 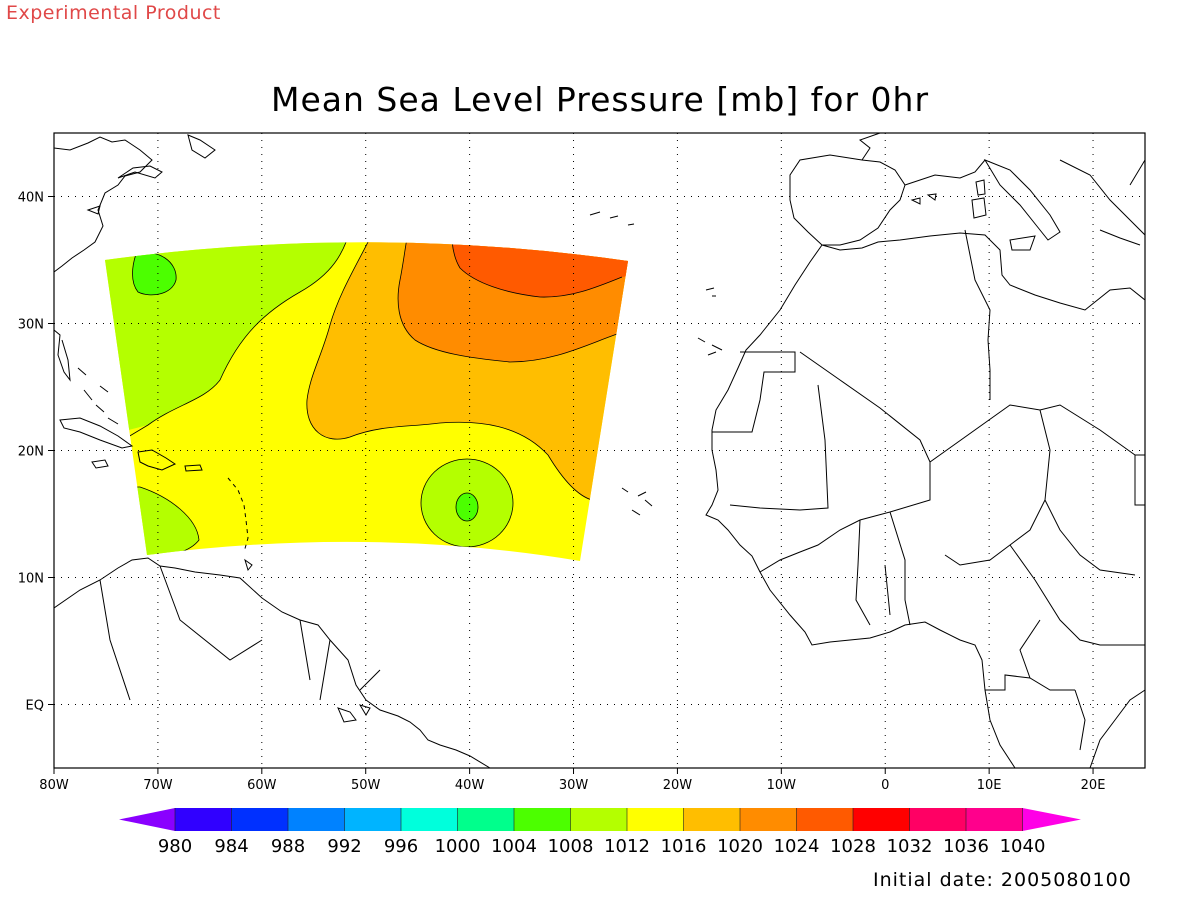 I want to click on pressure-contours, so click(x=375, y=399).